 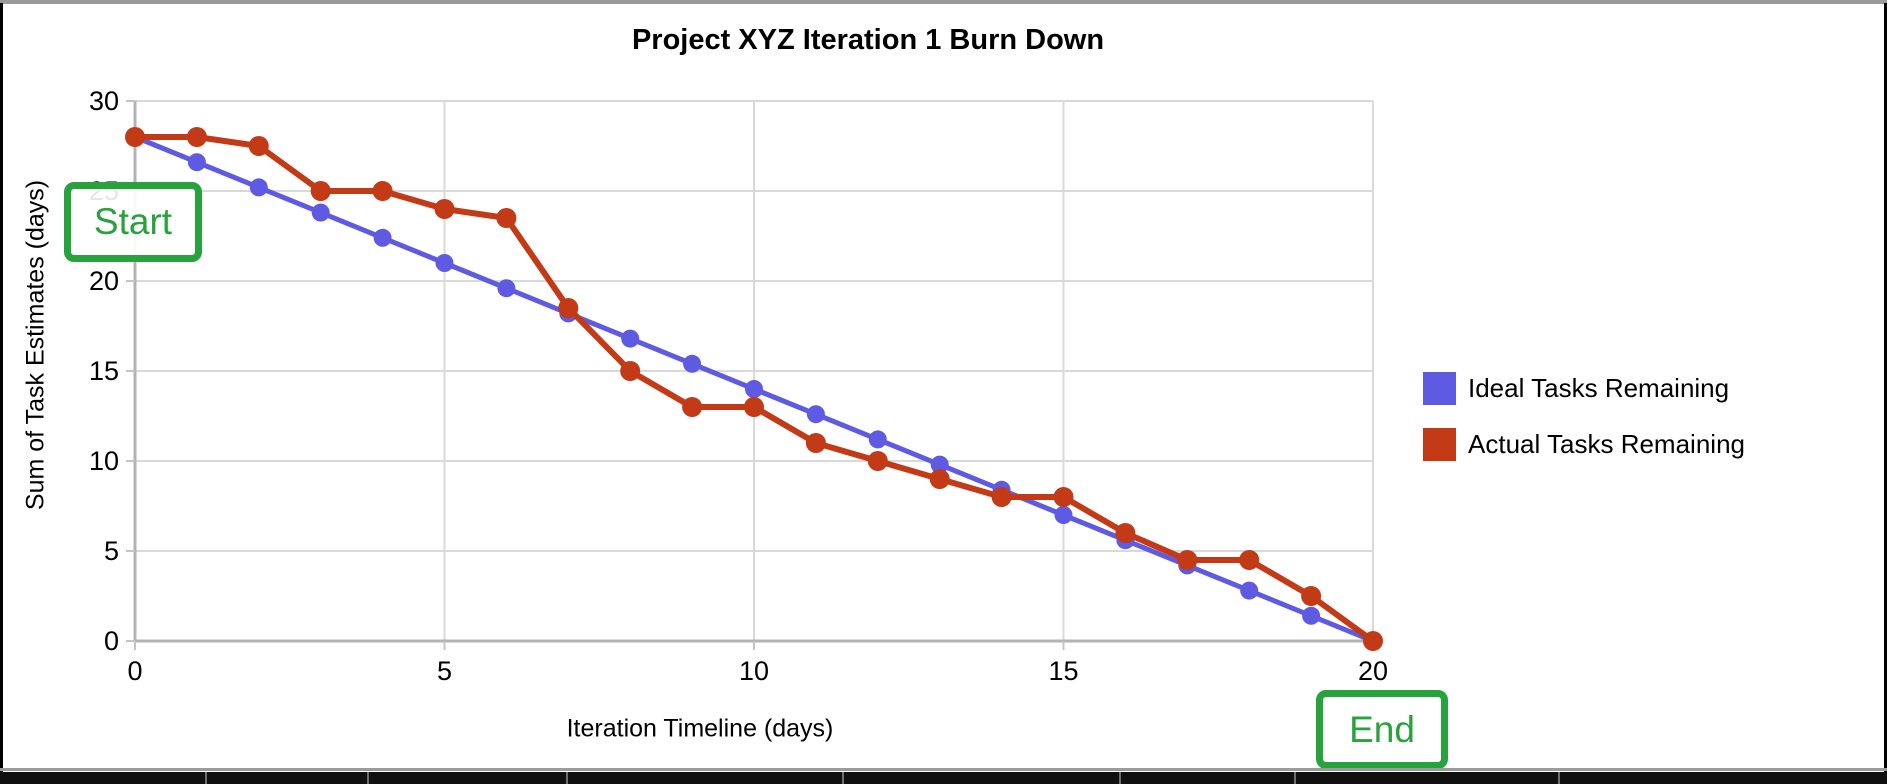 I want to click on legend-item-ideal: Ideal Tasks Remaining, so click(x=1576, y=388).